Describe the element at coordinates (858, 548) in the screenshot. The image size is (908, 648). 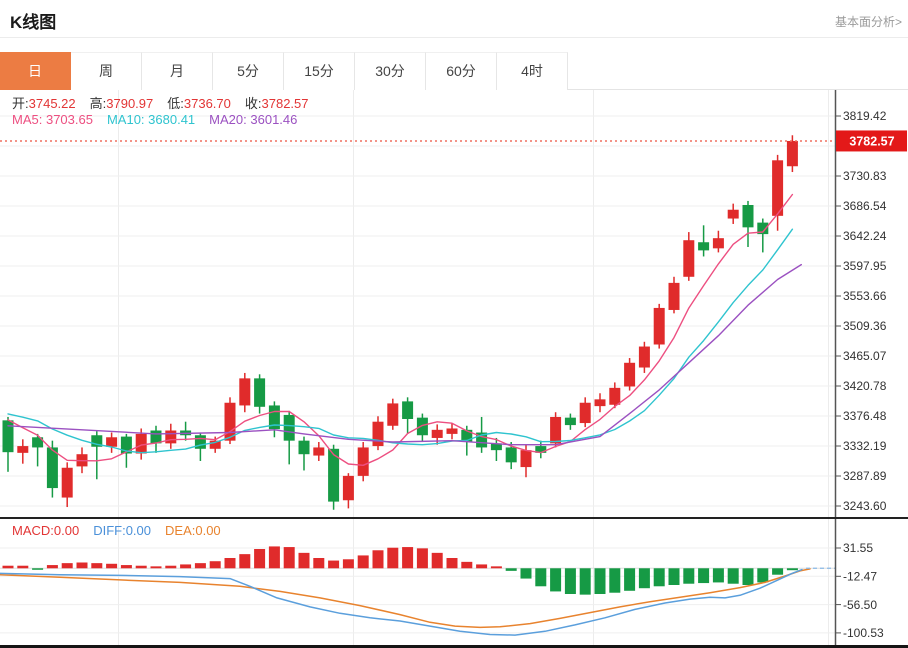
I see `axis-label: 31.55` at that location.